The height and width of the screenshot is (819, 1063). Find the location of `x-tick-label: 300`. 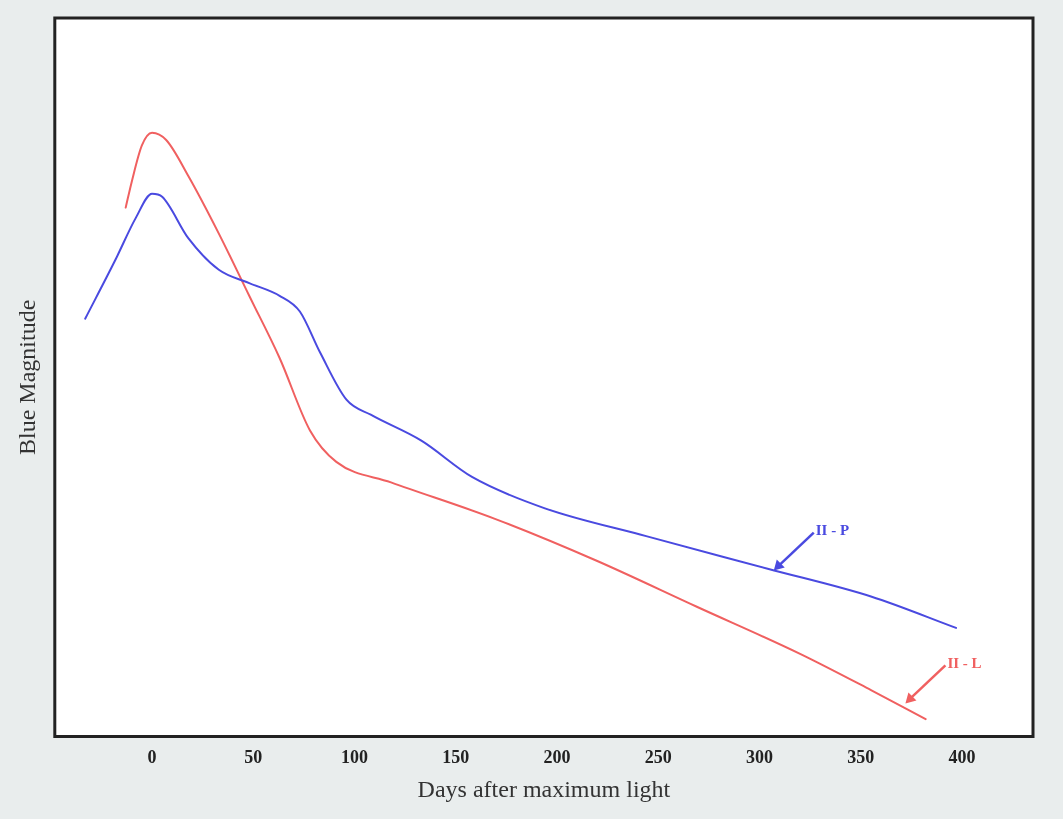

x-tick-label: 300 is located at coordinates (760, 757).